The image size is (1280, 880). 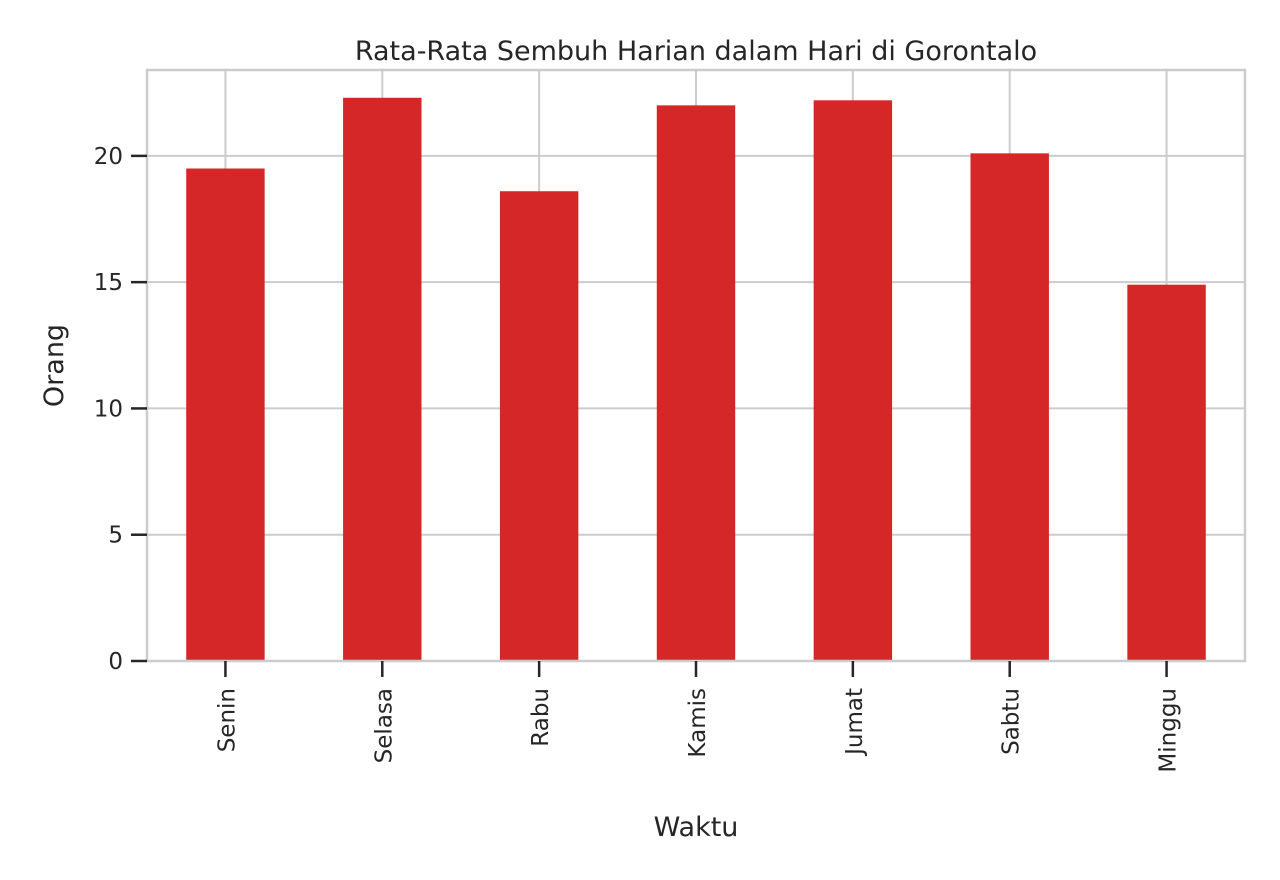 What do you see at coordinates (853, 381) in the screenshot?
I see `bar-jumat` at bounding box center [853, 381].